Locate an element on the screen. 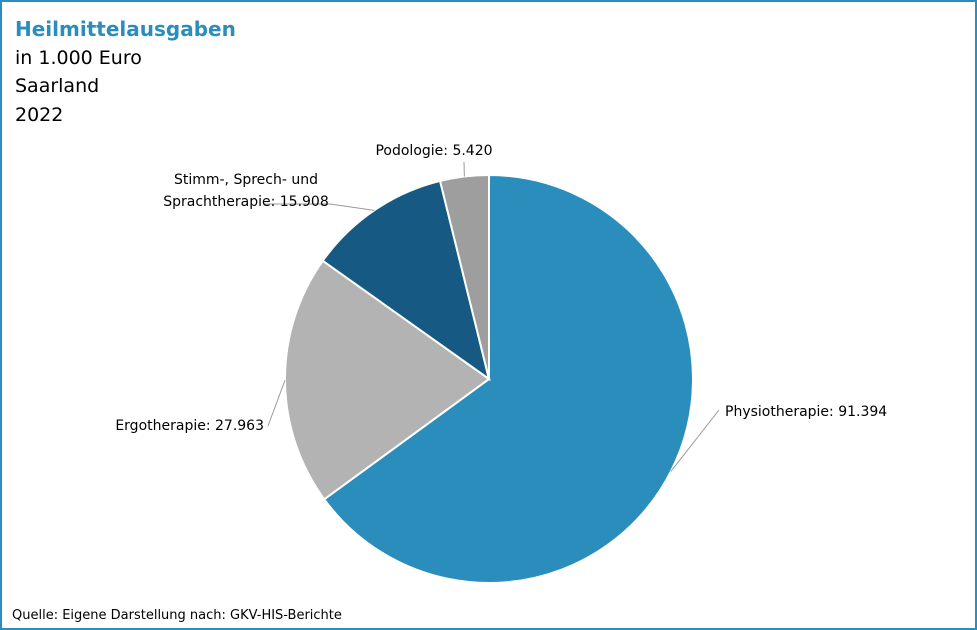  chart-subtitle-year: 2022 is located at coordinates (39, 115).